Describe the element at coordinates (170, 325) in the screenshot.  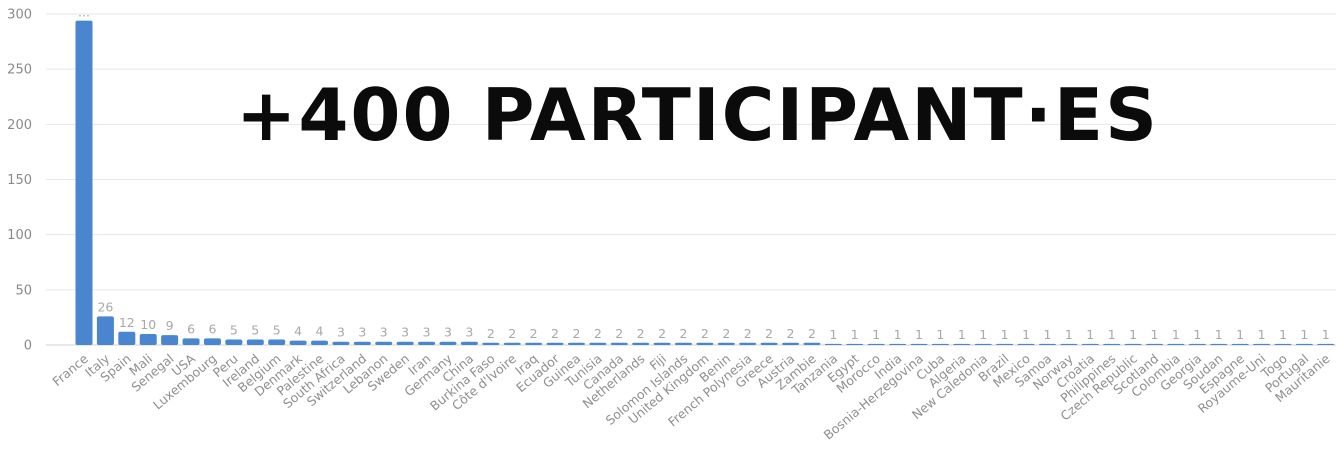
I see `data-label: 9` at that location.